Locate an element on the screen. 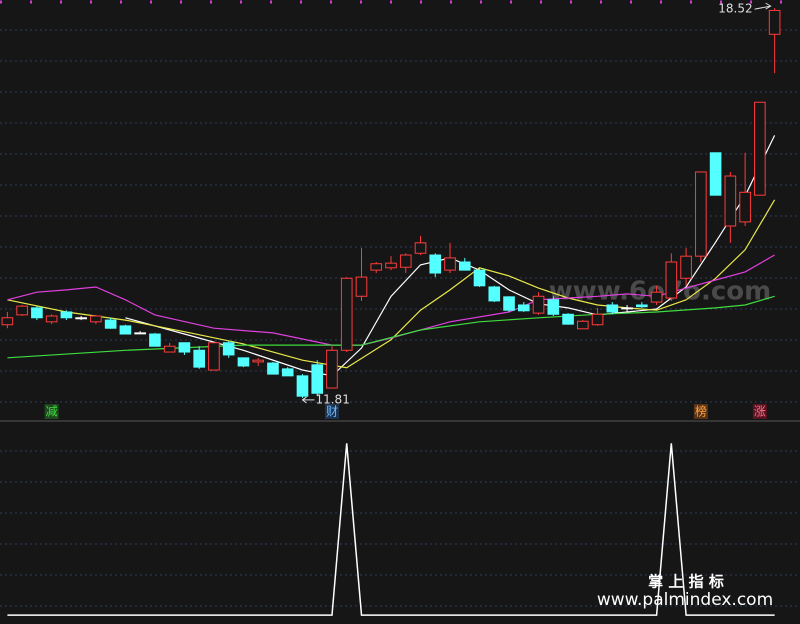 The image size is (800, 624). footer-title: 掌 上 指 标 is located at coordinates (686, 582).